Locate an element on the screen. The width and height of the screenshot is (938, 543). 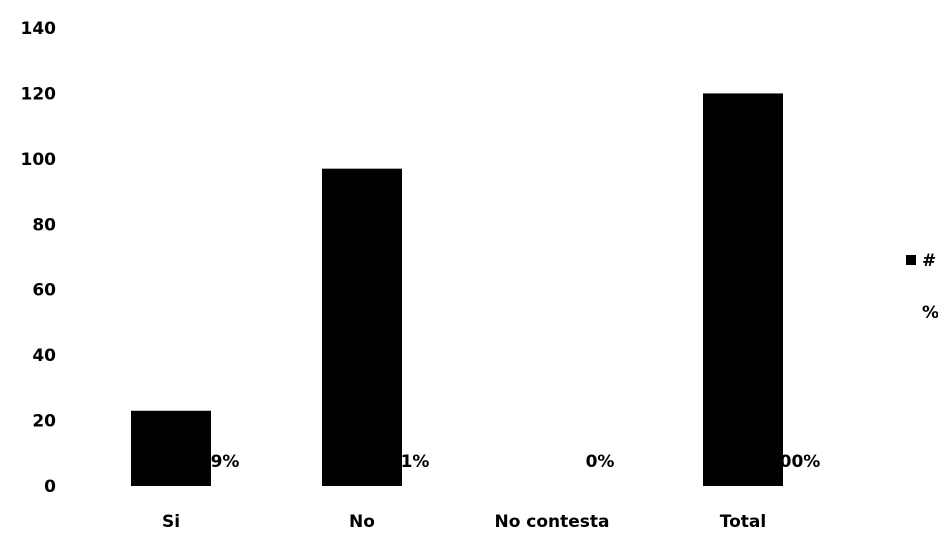
x-axis-labels: Si No No contesta Total is located at coordinates (464, 522).